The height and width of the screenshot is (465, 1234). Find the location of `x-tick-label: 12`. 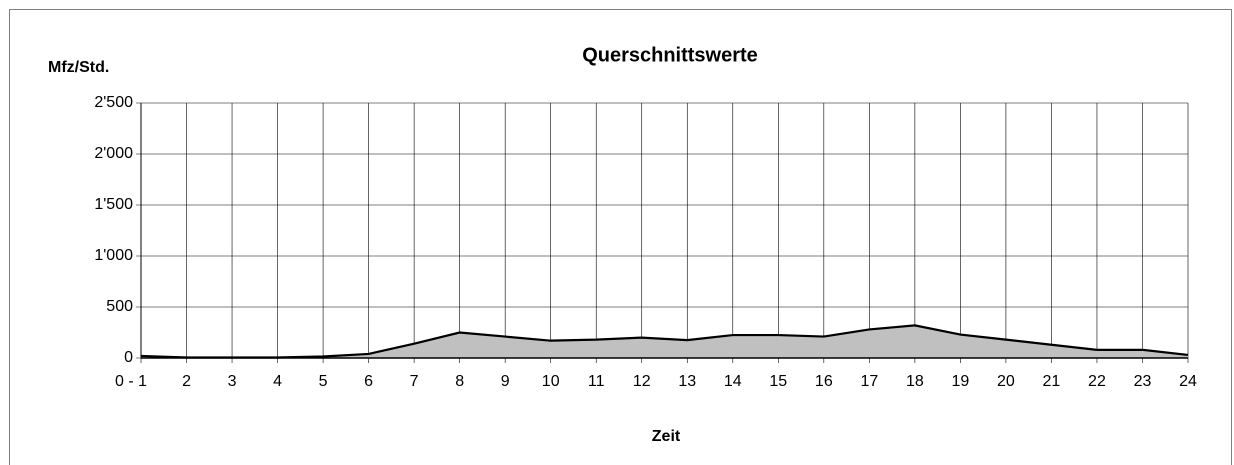

x-tick-label: 12 is located at coordinates (642, 381).